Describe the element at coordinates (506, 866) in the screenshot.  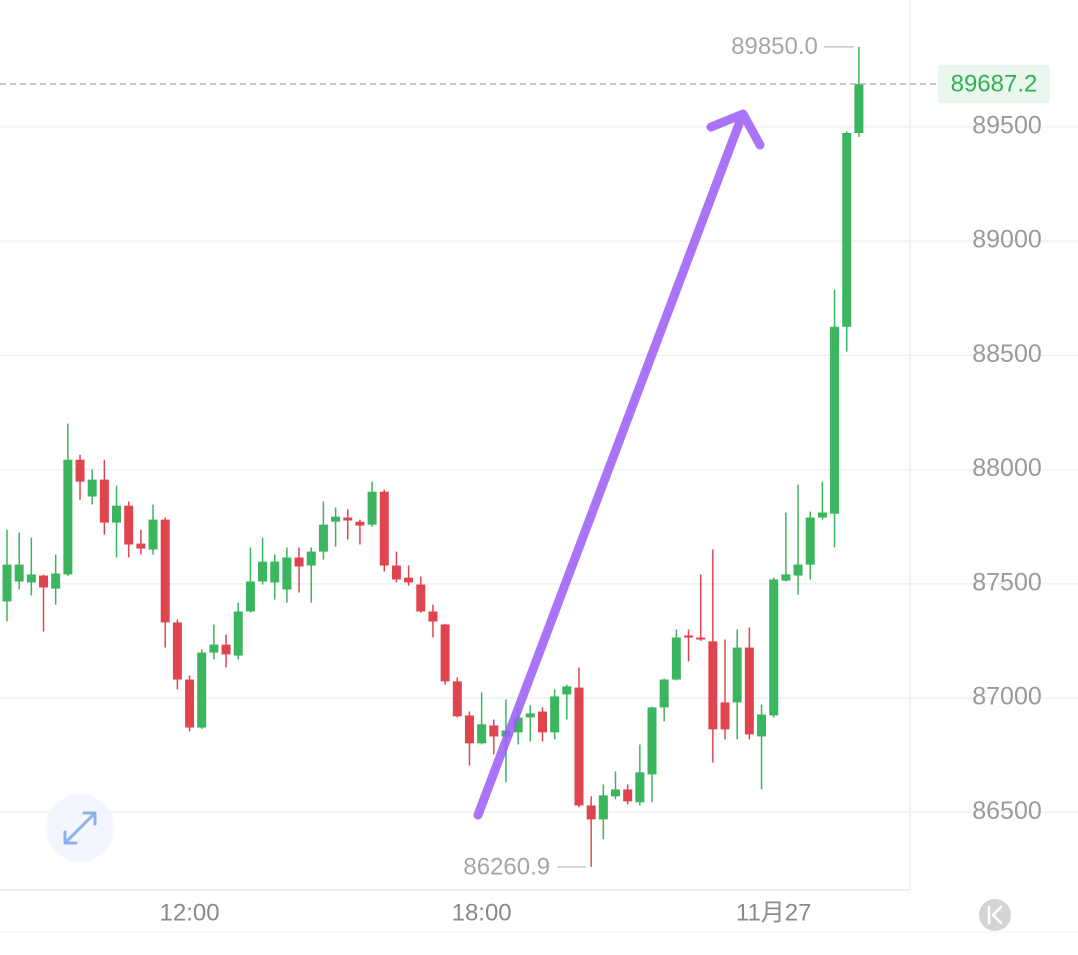
I see `low-label: 86260.9` at that location.